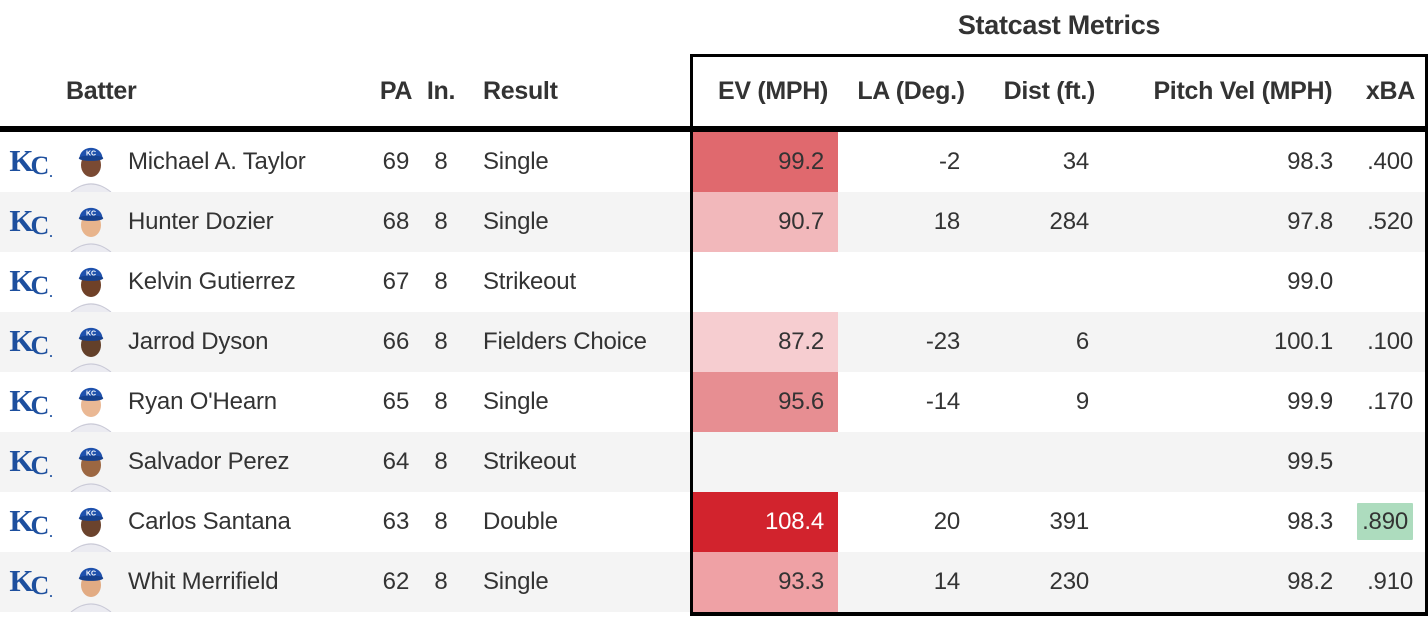  Describe the element at coordinates (765, 582) in the screenshot. I see `ev-value: 93.3` at that location.